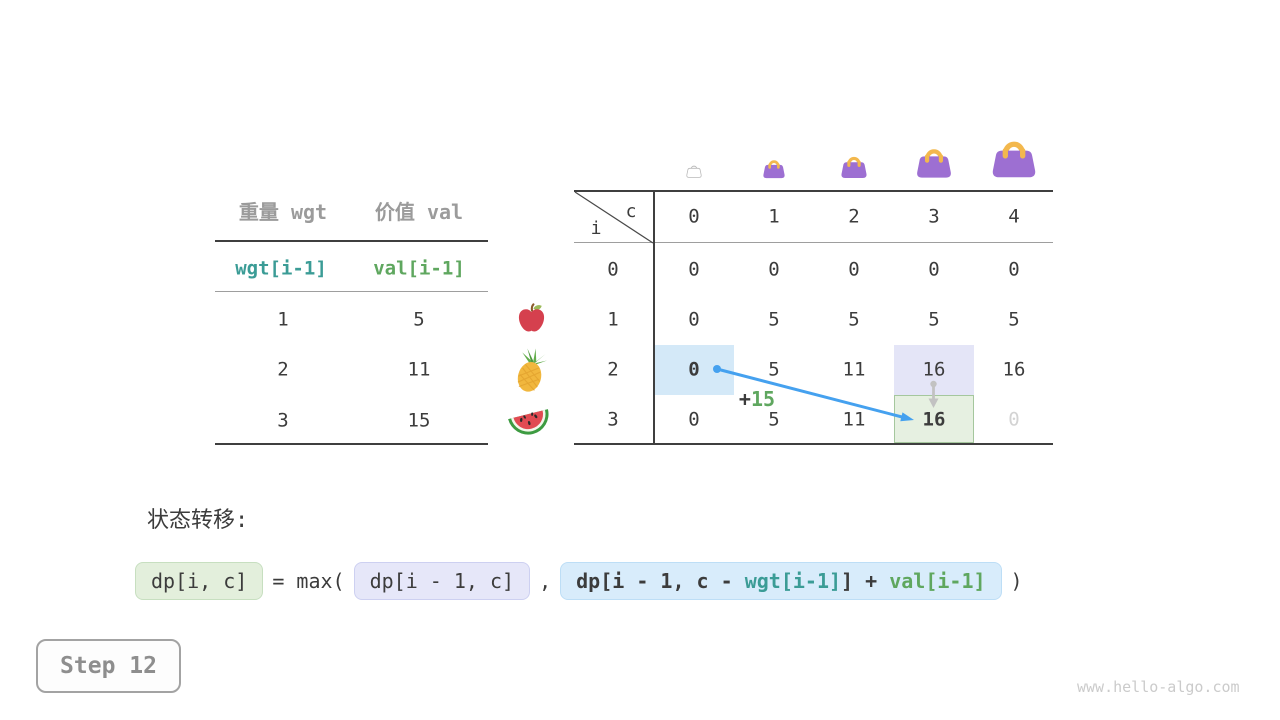 This screenshot has width=1280, height=720. What do you see at coordinates (813, 444) in the screenshot?
I see `dp-table-bottom-rule` at bounding box center [813, 444].